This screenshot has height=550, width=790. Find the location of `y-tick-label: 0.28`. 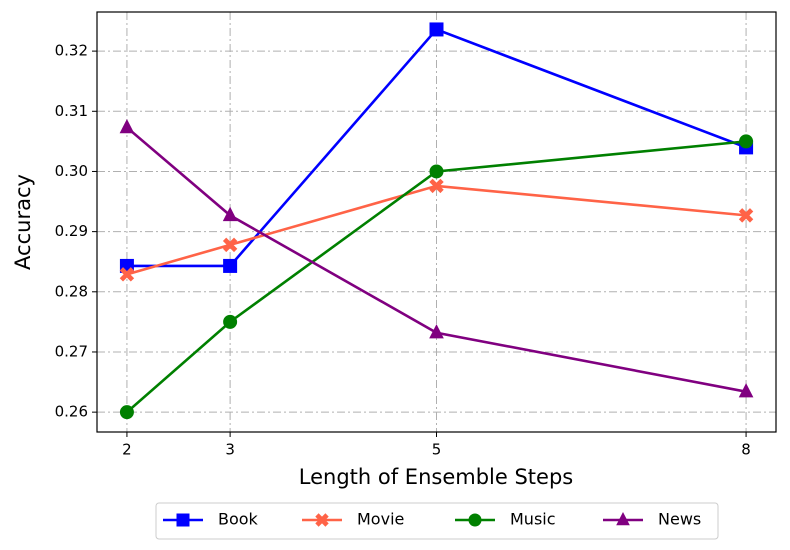

y-tick-label: 0.28 is located at coordinates (71, 291).